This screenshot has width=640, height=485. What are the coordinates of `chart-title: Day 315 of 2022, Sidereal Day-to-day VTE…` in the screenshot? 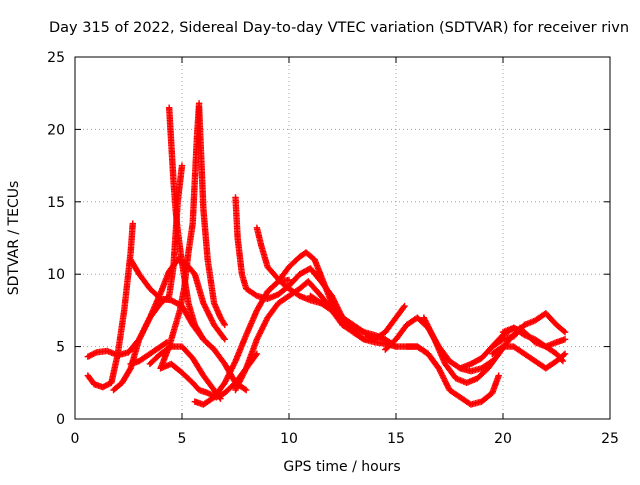 It's located at (339, 28).